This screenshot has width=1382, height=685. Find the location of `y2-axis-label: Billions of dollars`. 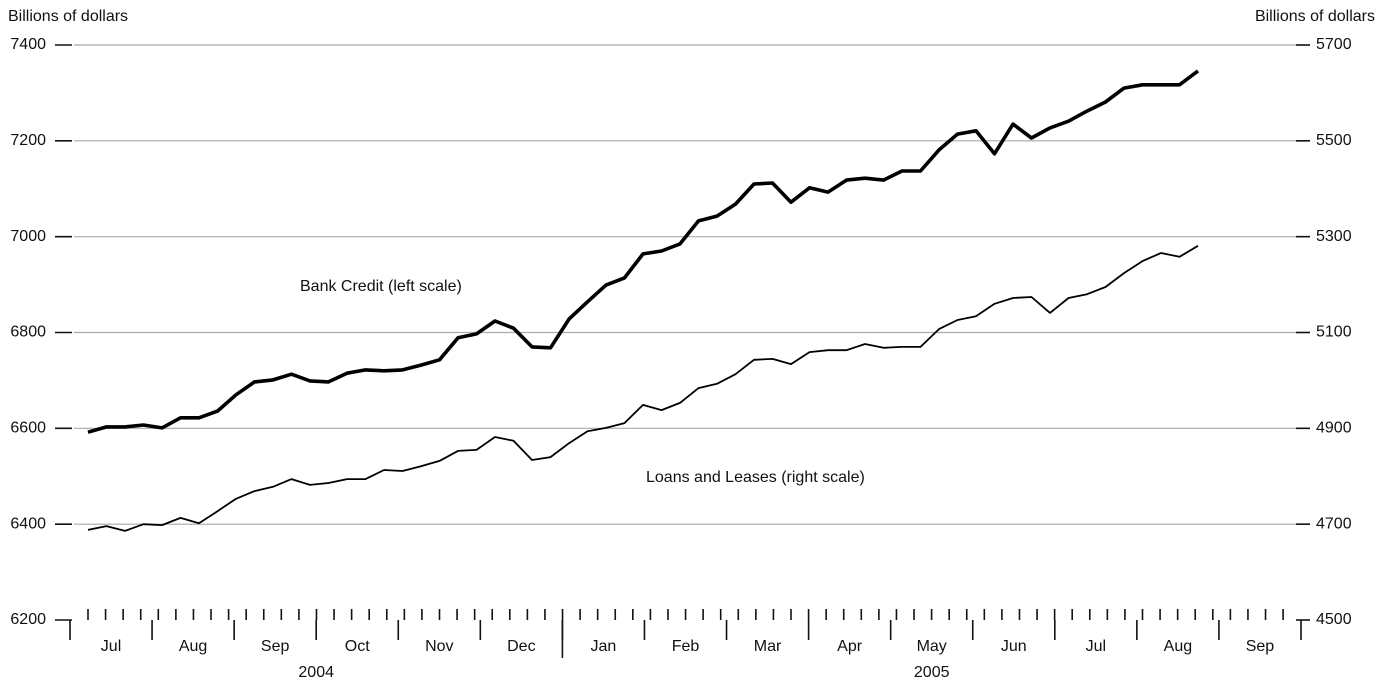

y2-axis-label: Billions of dollars is located at coordinates (1315, 16).